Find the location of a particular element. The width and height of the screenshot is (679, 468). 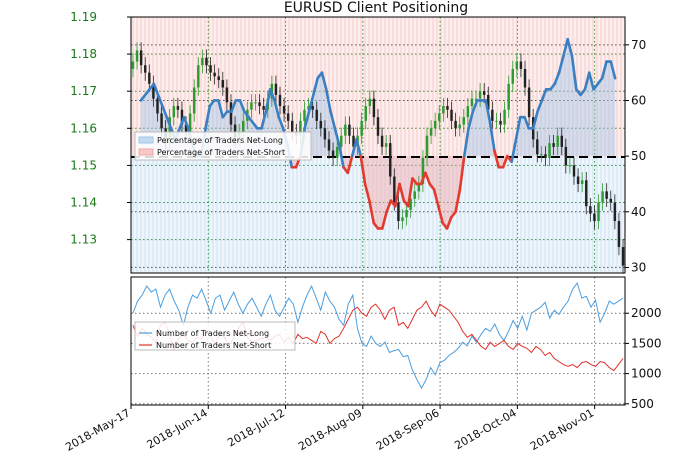

x-tick-label: 2018-Oct-04 is located at coordinates (485, 429).